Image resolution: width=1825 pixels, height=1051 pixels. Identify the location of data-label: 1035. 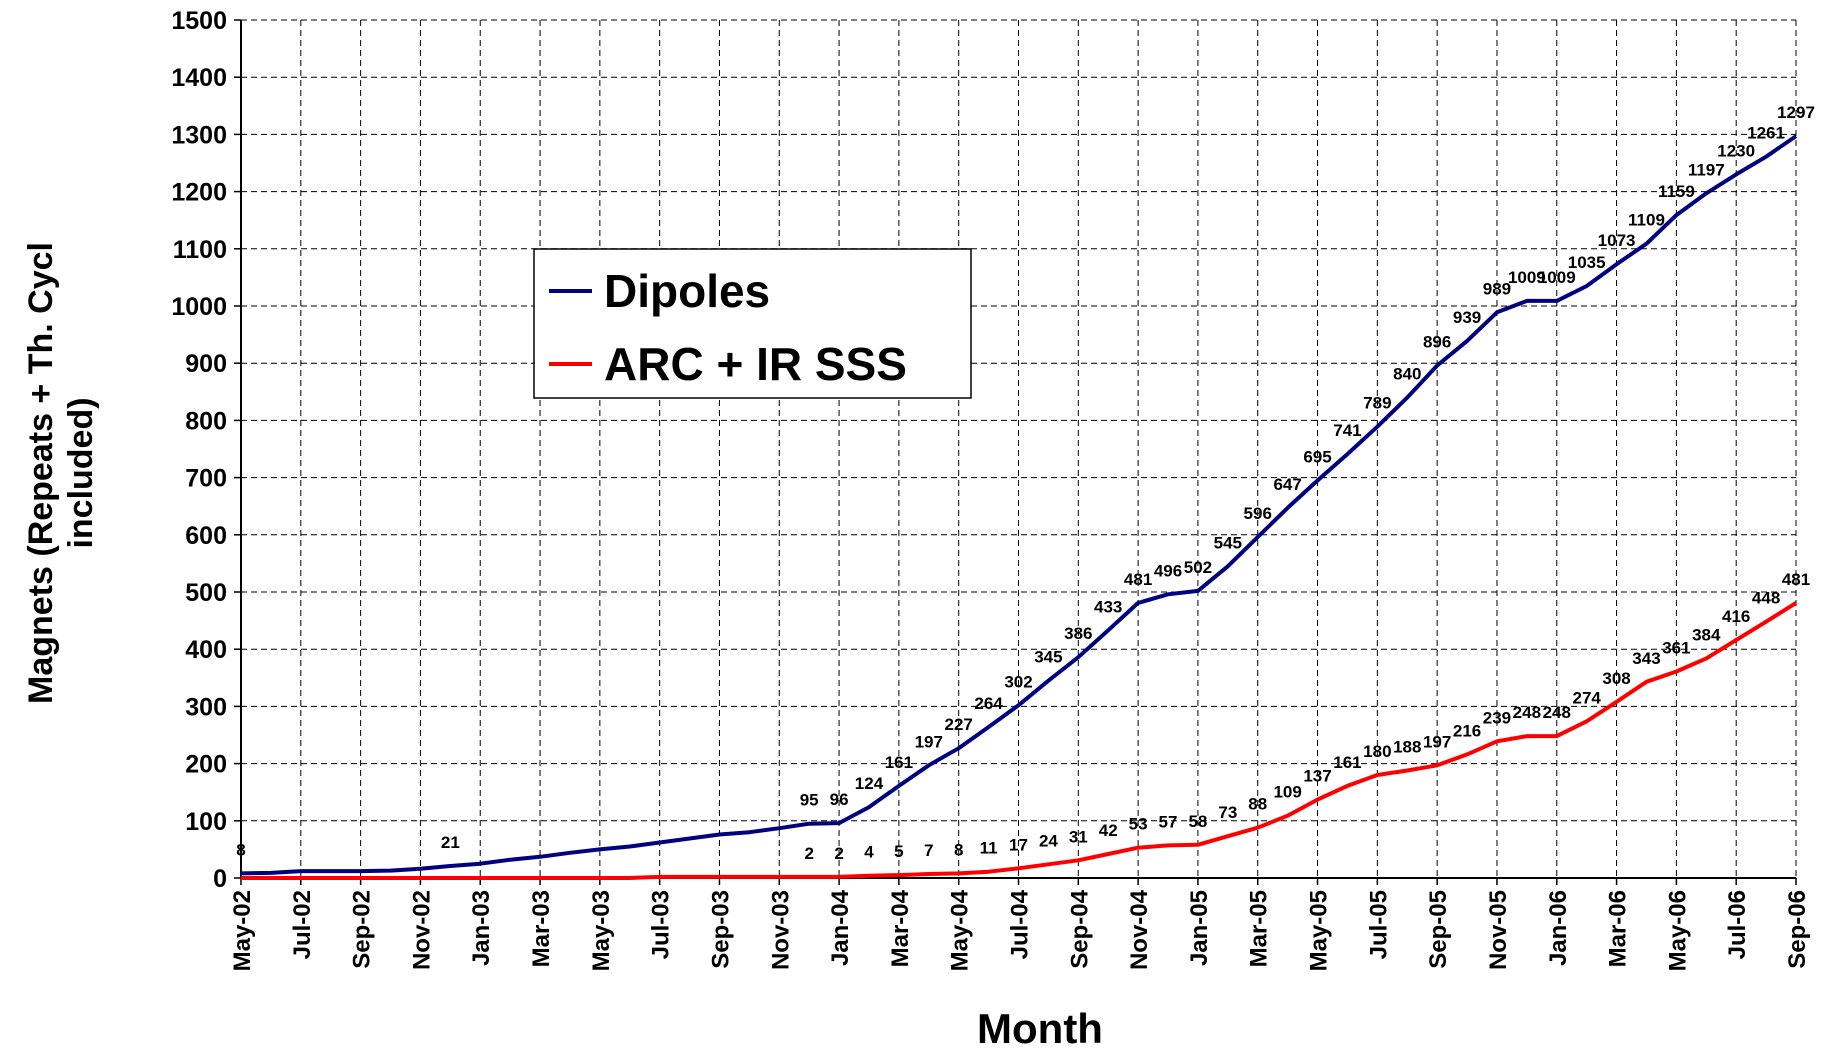
(1587, 262).